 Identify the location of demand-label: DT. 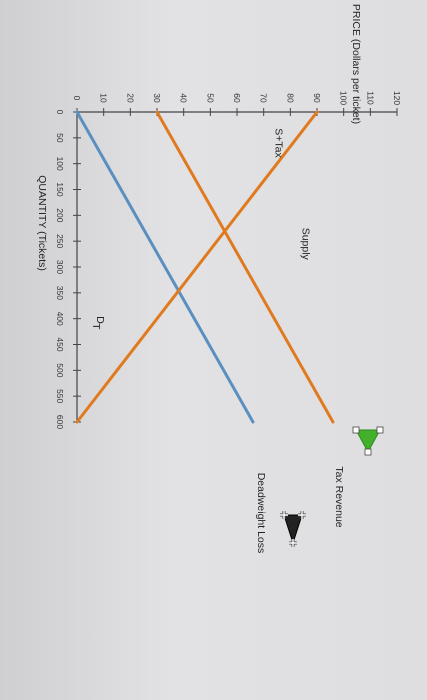
(98, 323).